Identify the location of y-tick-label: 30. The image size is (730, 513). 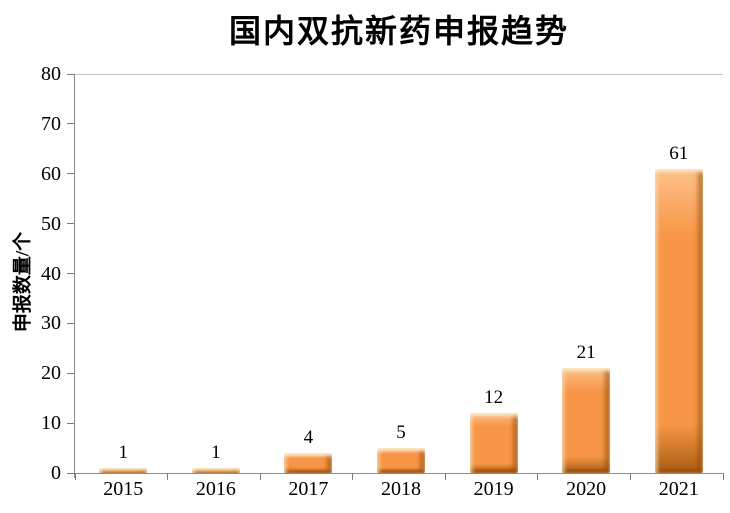
(51, 323).